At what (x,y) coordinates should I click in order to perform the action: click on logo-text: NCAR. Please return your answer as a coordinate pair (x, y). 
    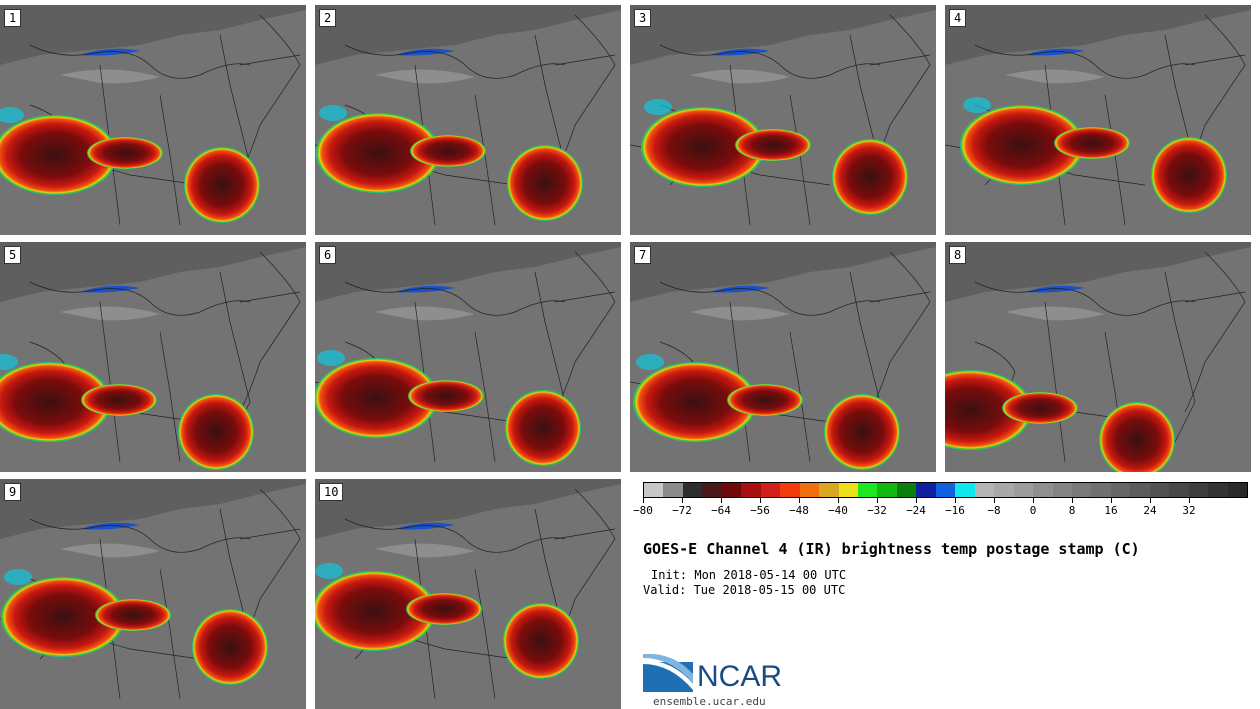
    Looking at the image, I should click on (740, 676).